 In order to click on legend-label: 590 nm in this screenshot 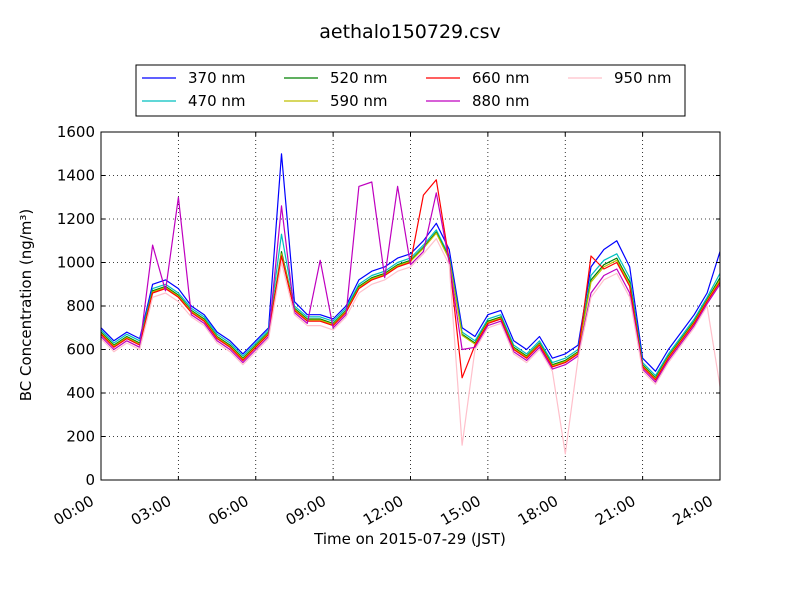, I will do `click(359, 101)`.